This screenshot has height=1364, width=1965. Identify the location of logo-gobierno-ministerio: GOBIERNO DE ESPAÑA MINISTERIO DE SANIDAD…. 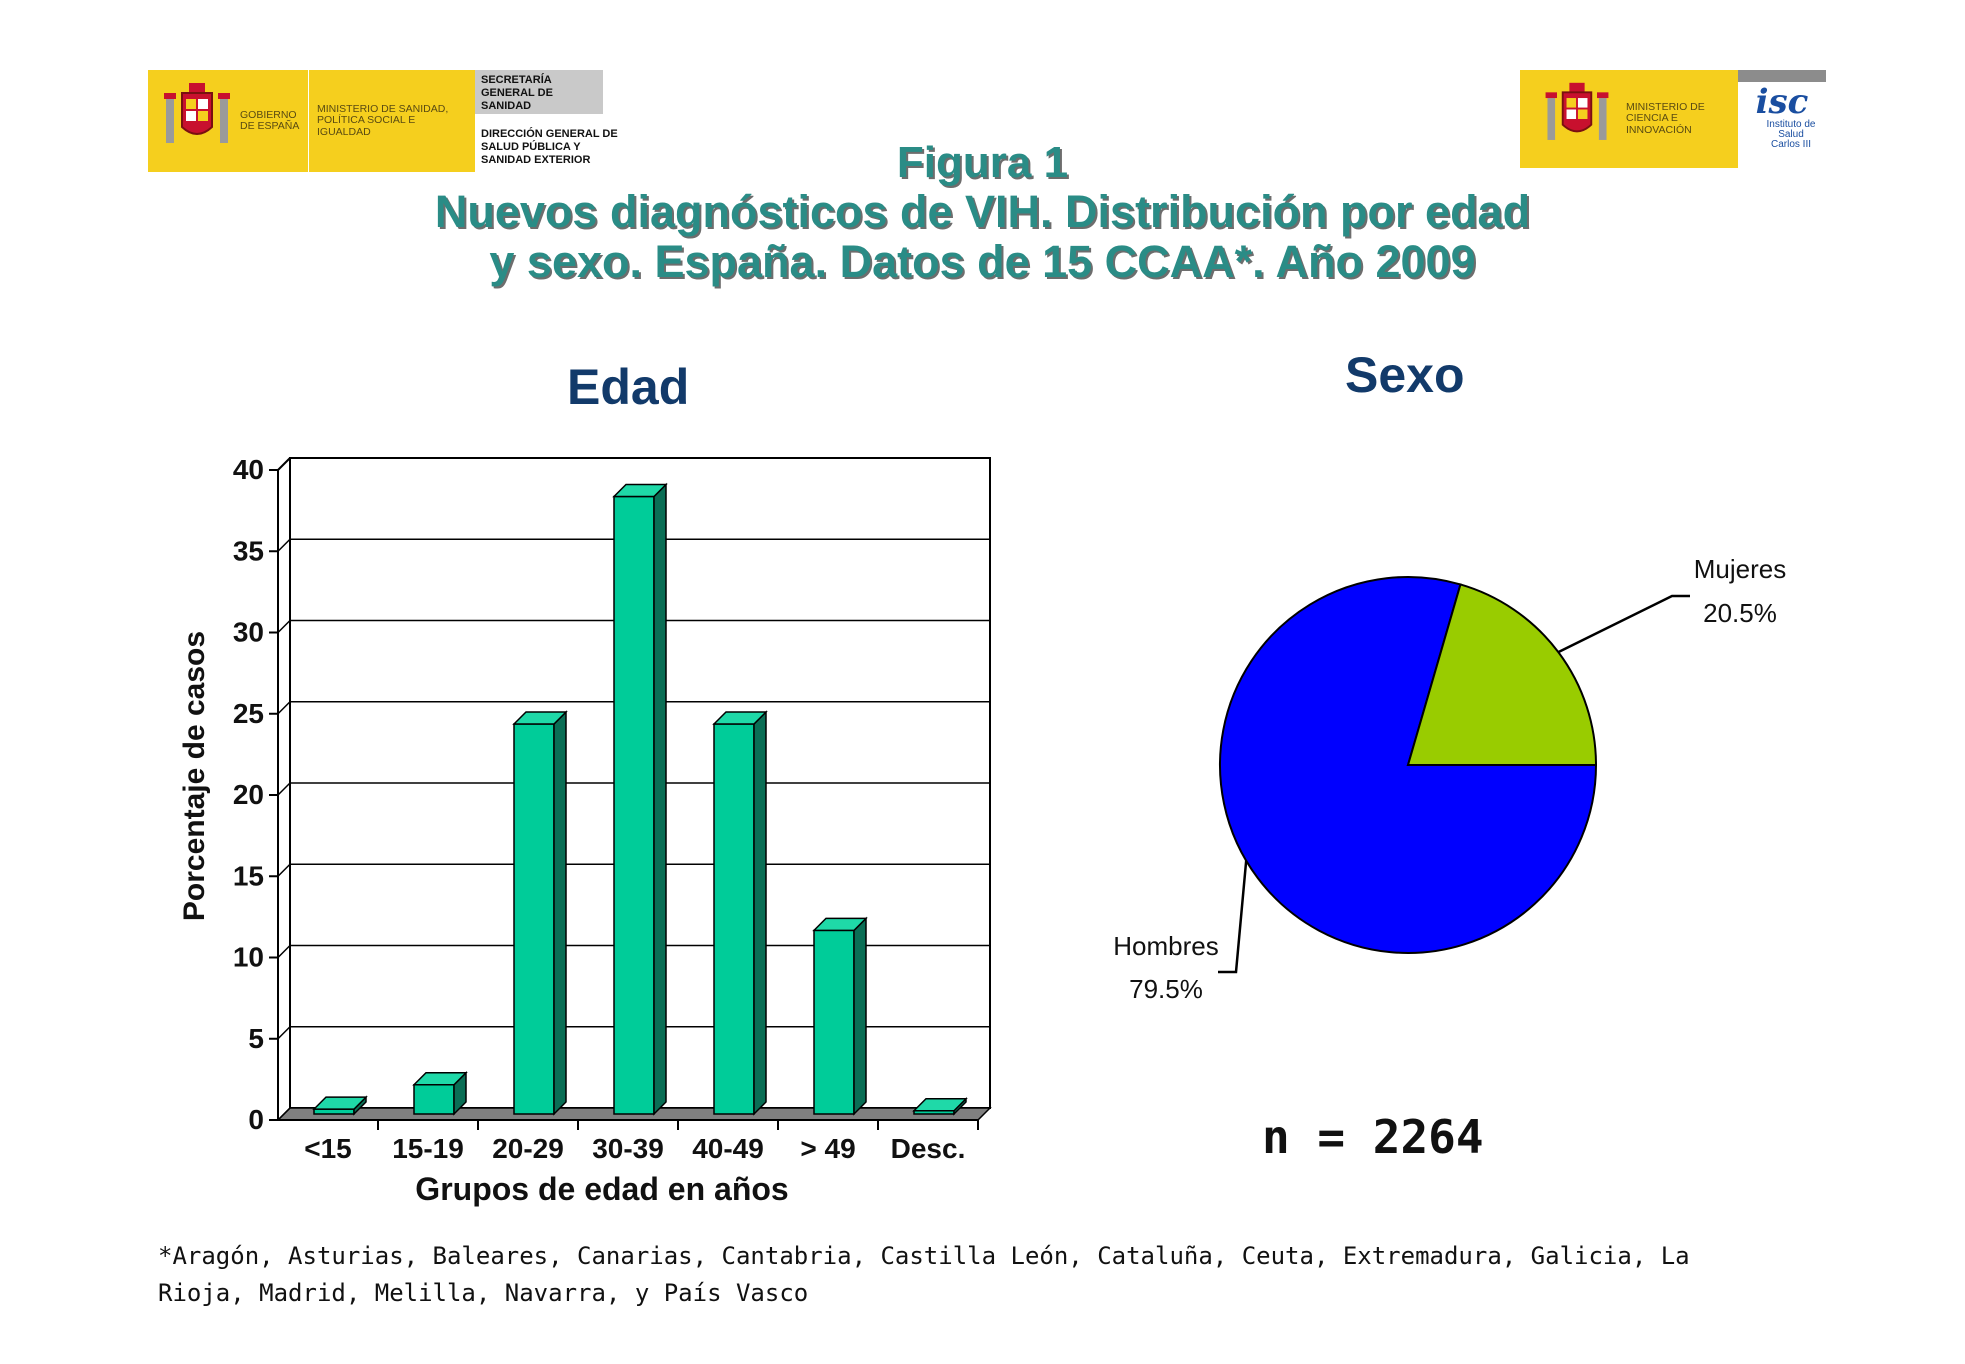
(311, 121).